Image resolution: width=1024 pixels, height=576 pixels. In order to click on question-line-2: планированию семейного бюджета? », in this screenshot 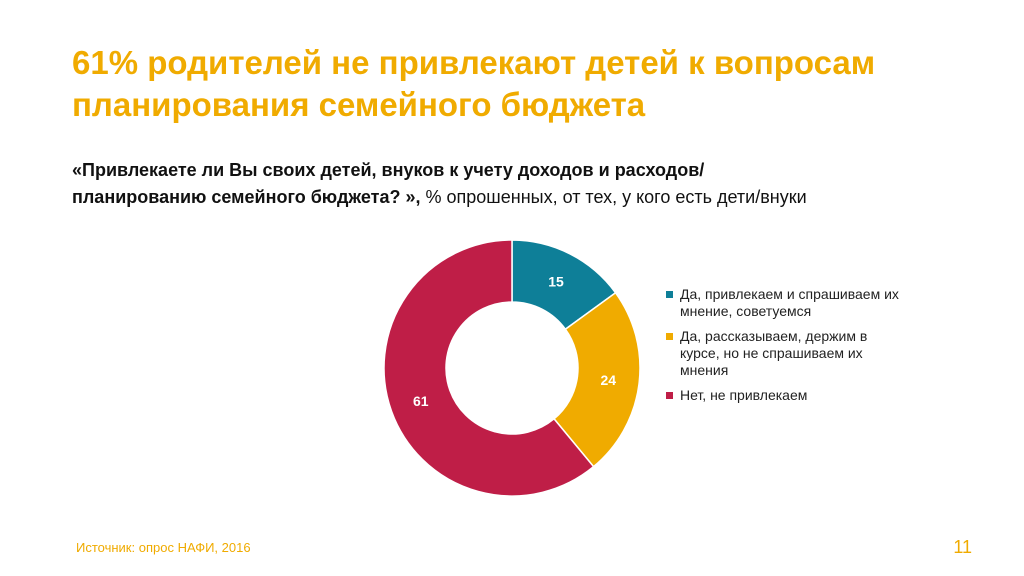, I will do `click(246, 197)`.